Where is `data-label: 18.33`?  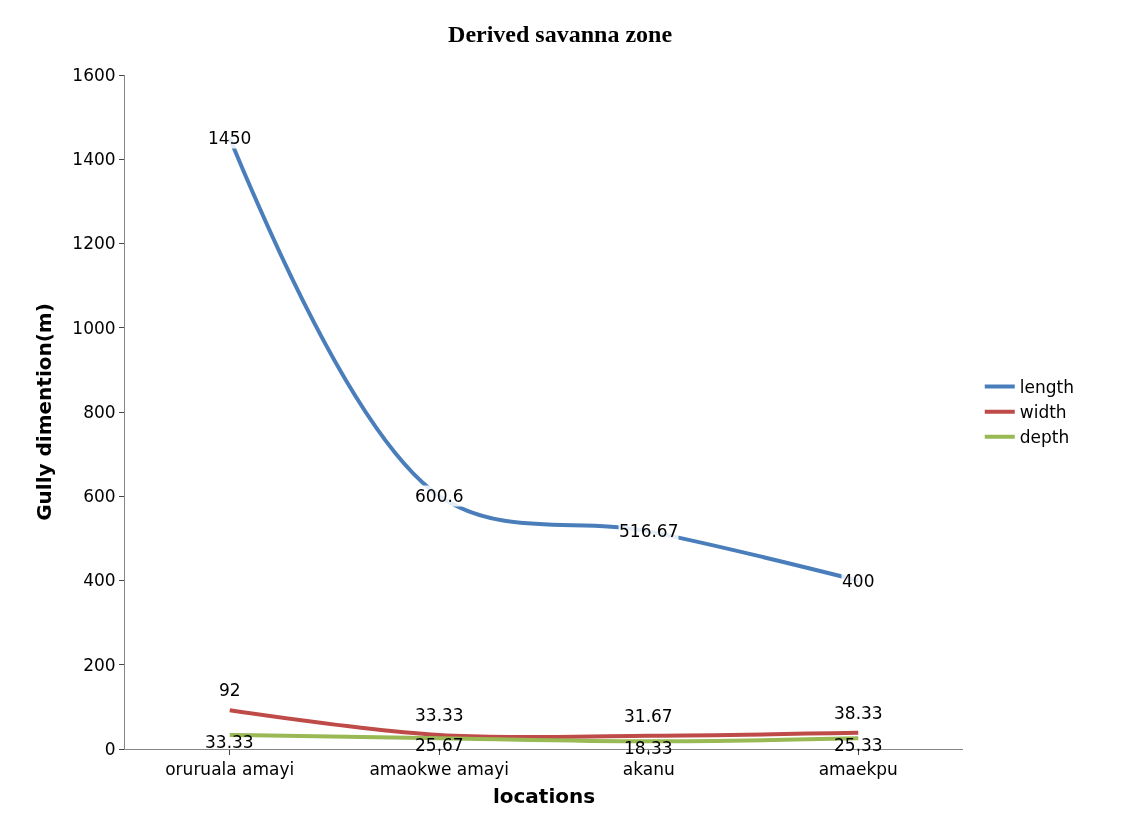
data-label: 18.33 is located at coordinates (648, 748).